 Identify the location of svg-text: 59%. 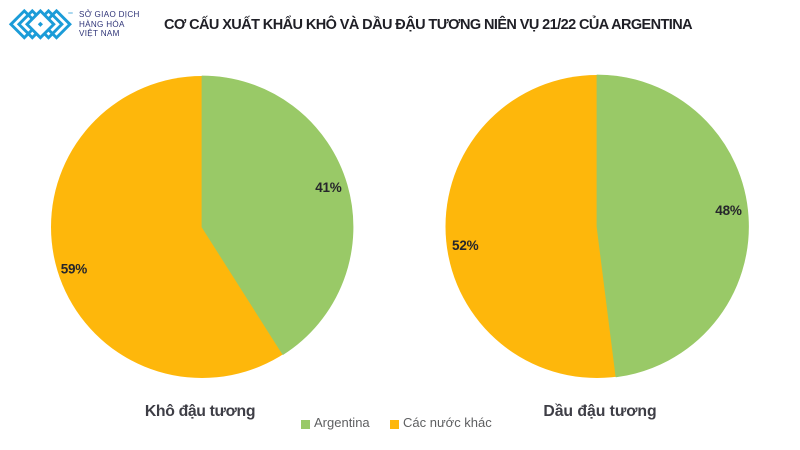
(74, 269).